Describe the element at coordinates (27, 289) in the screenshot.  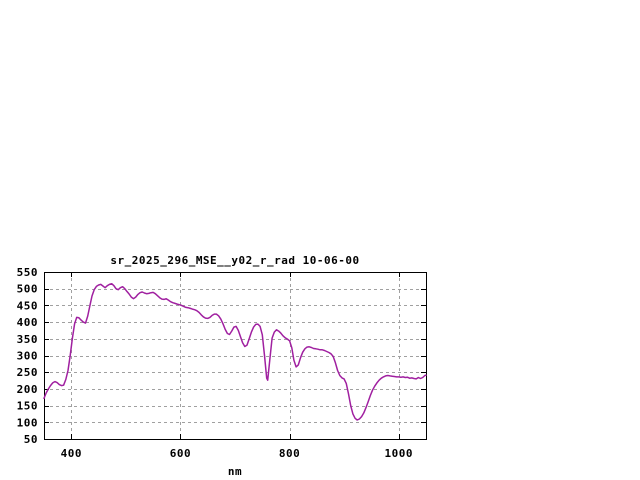
I see `y-tick-label: 500` at that location.